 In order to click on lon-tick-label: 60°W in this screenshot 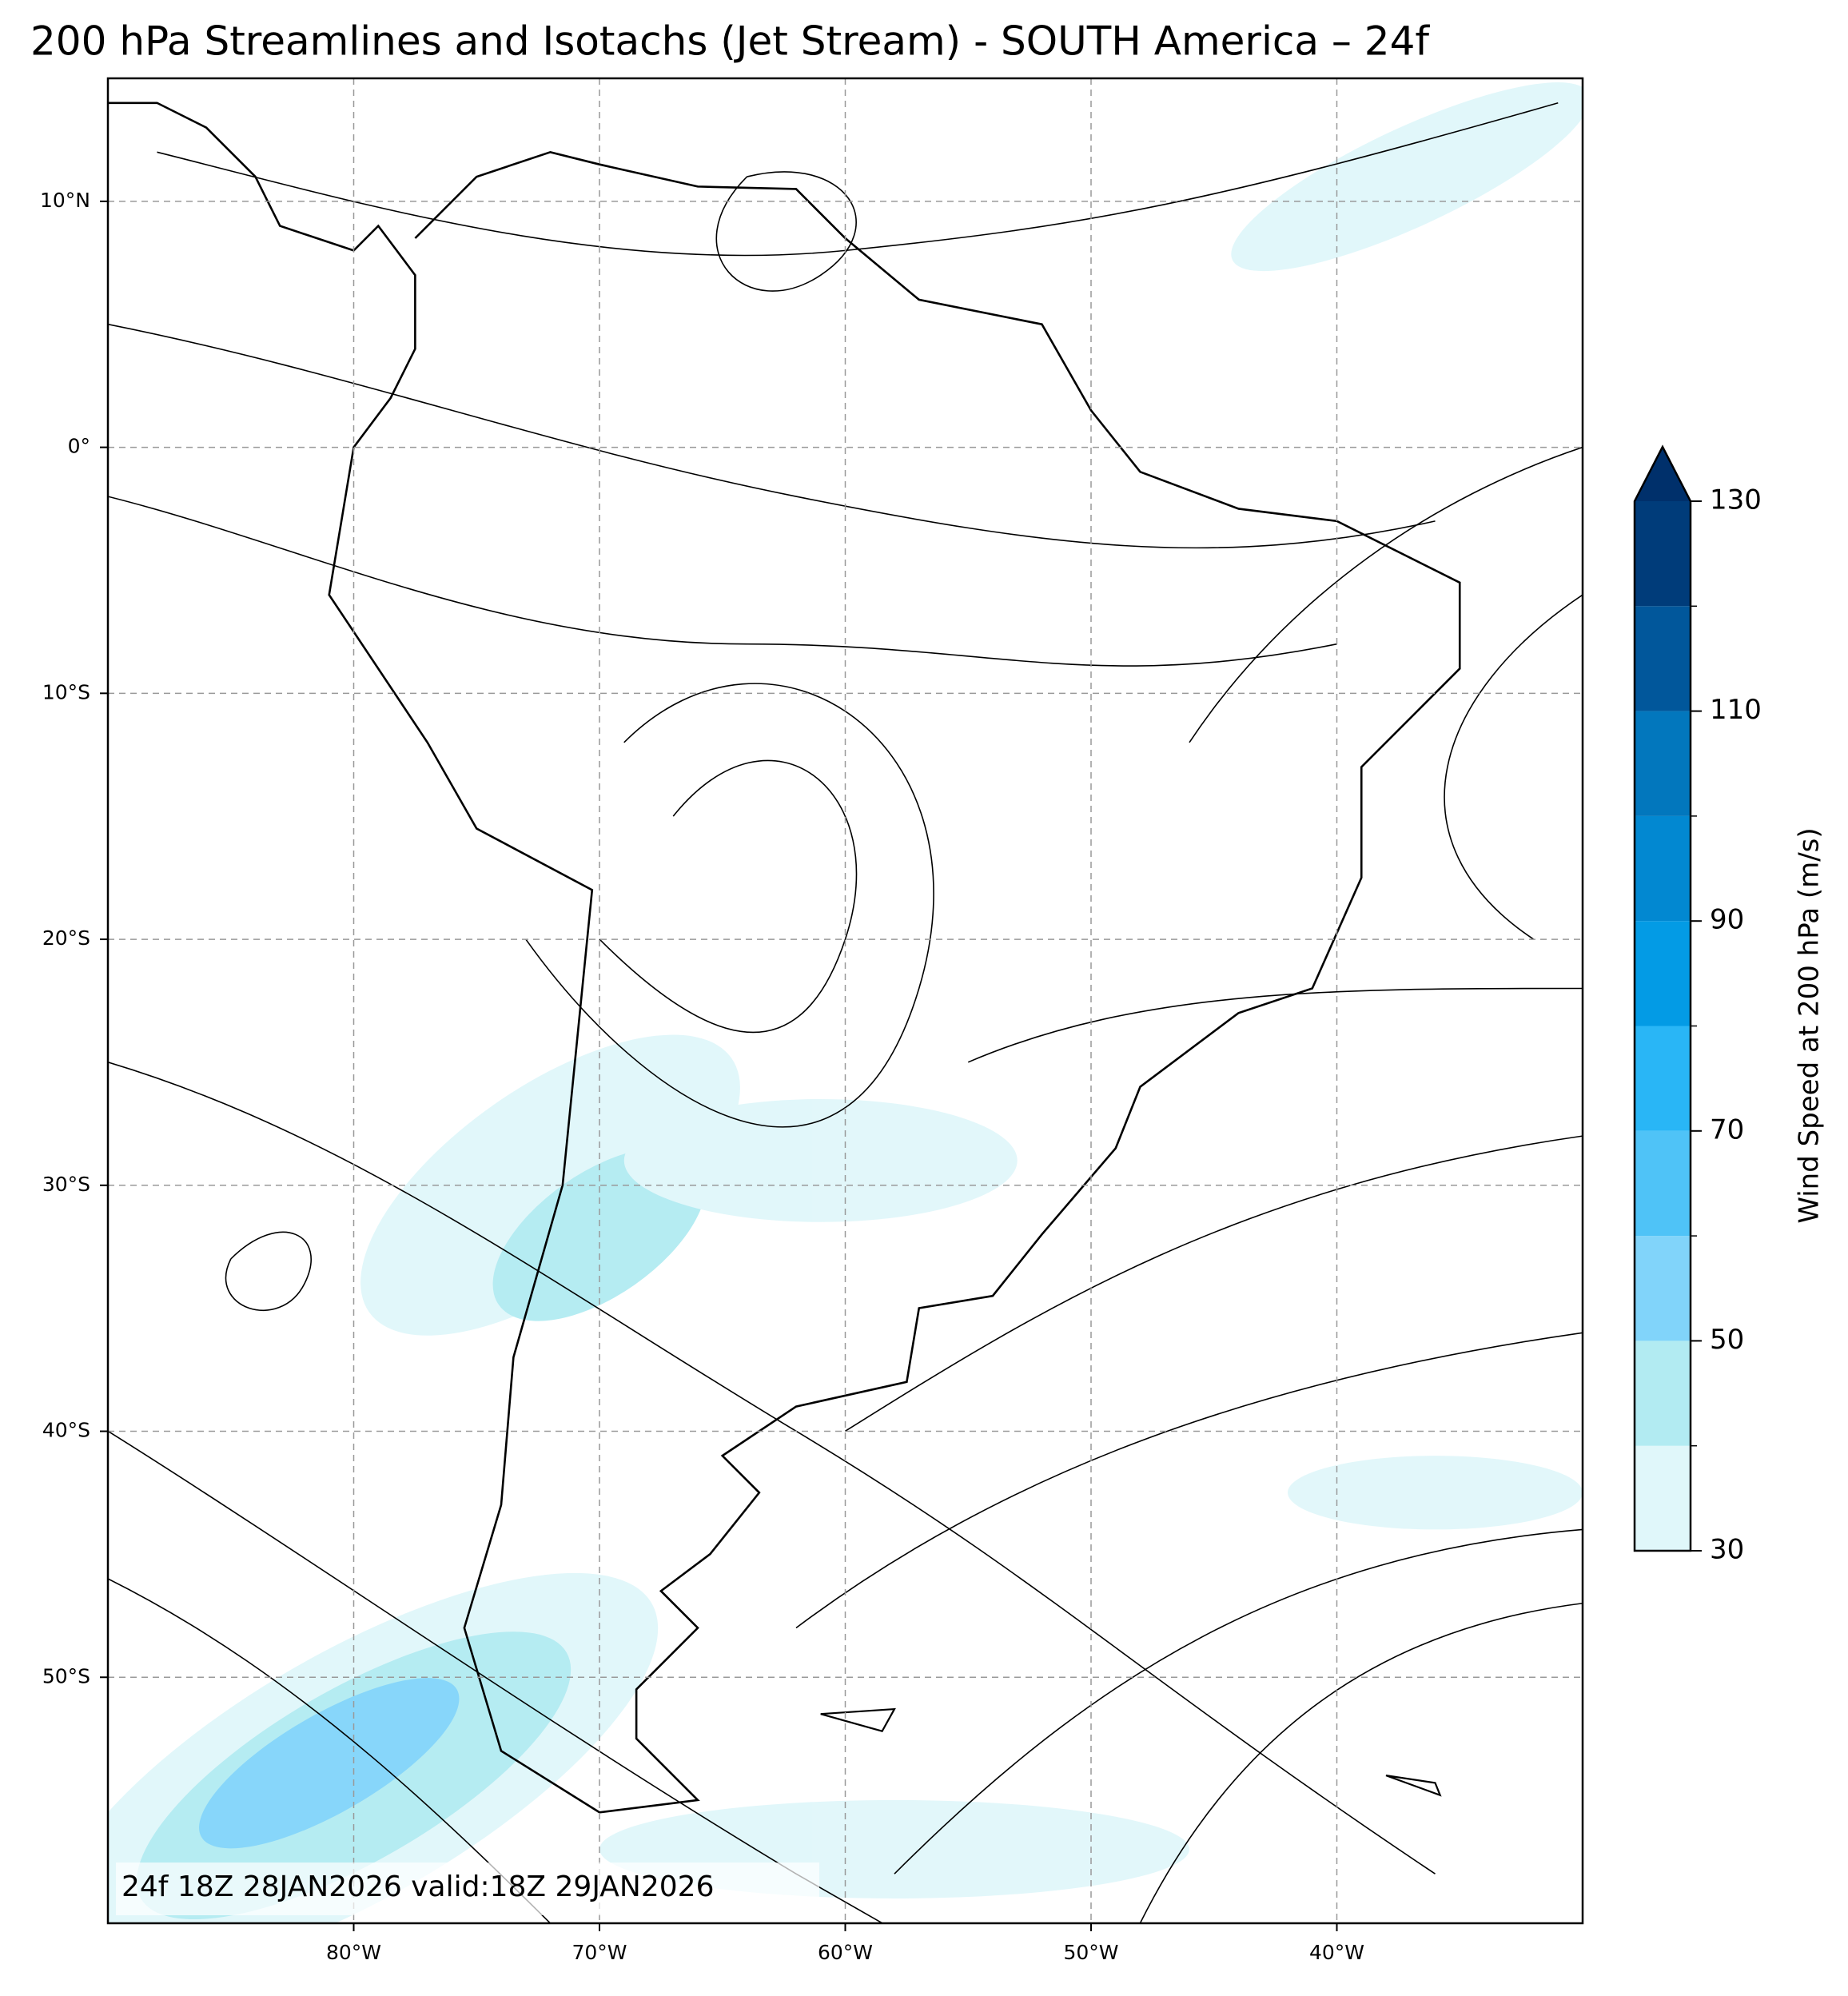, I will do `click(845, 1953)`.